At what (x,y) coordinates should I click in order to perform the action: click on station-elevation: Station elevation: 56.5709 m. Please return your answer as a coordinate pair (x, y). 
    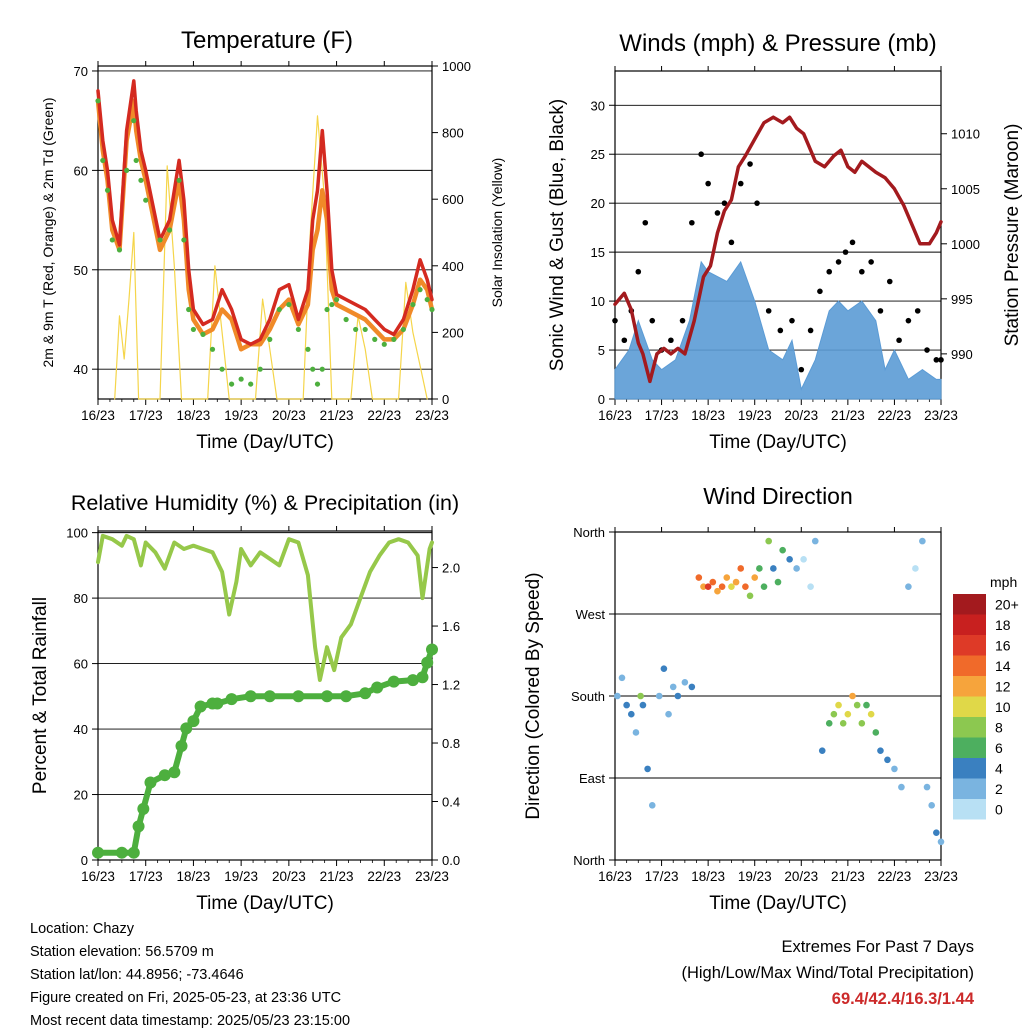
    Looking at the image, I should click on (122, 952).